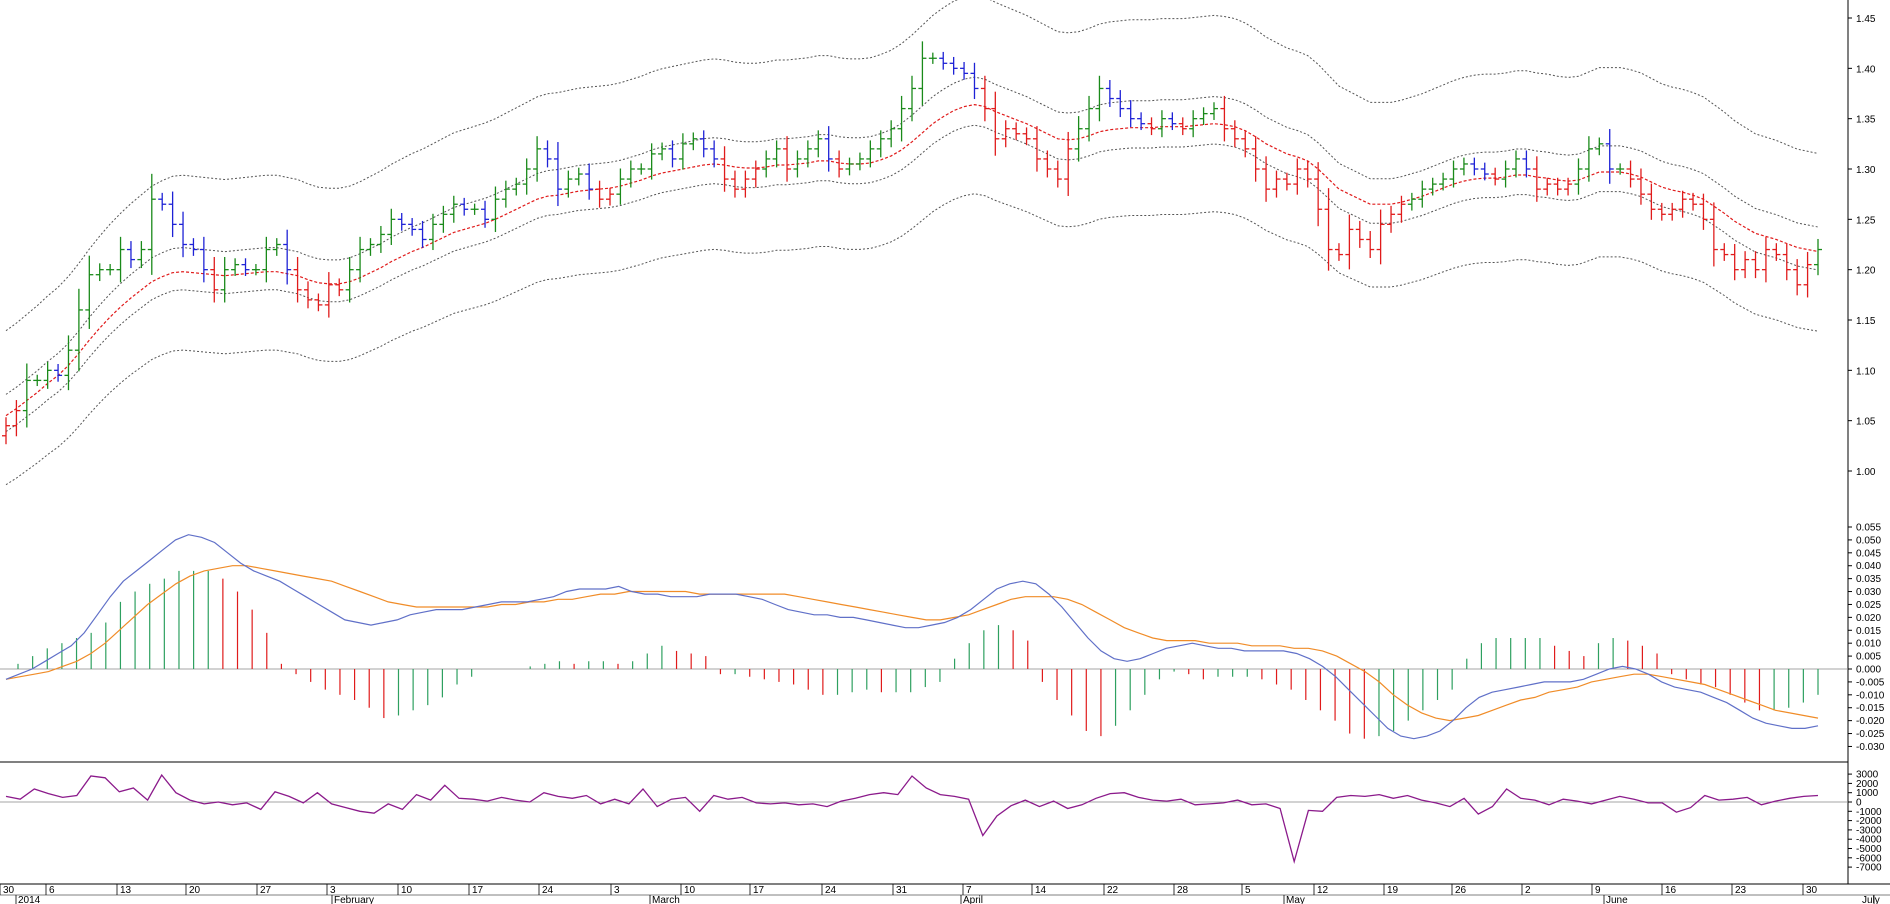 The width and height of the screenshot is (1890, 904). Describe the element at coordinates (1869, 840) in the screenshot. I see `osc-tick-label: -4000` at that location.